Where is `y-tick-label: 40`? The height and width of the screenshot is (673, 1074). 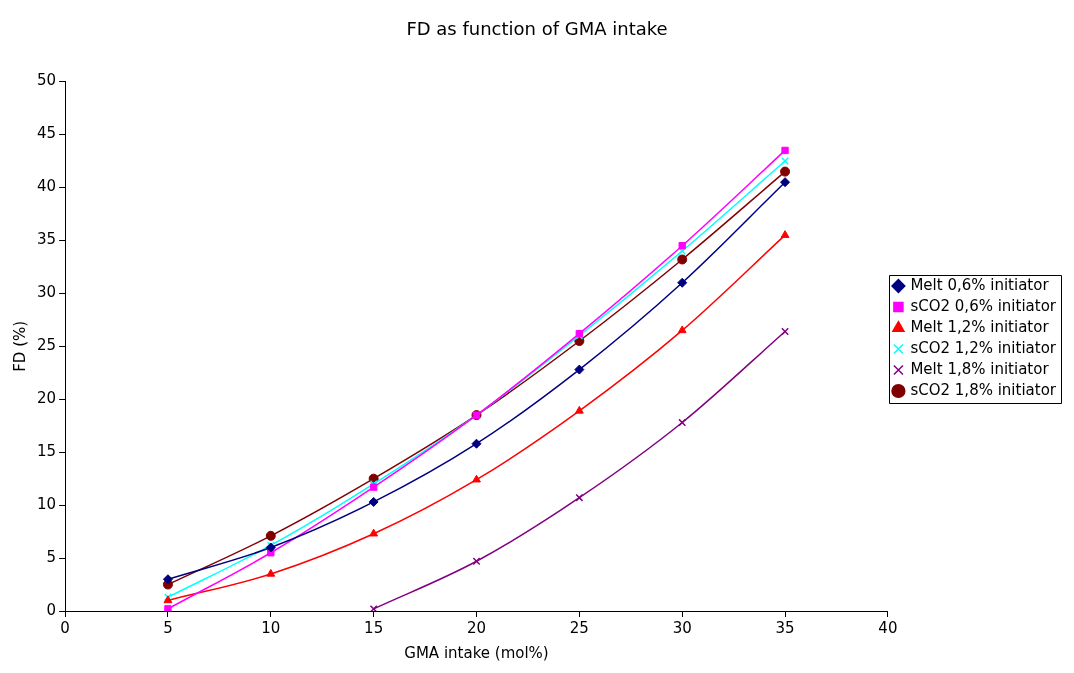 y-tick-label: 40 is located at coordinates (46, 186).